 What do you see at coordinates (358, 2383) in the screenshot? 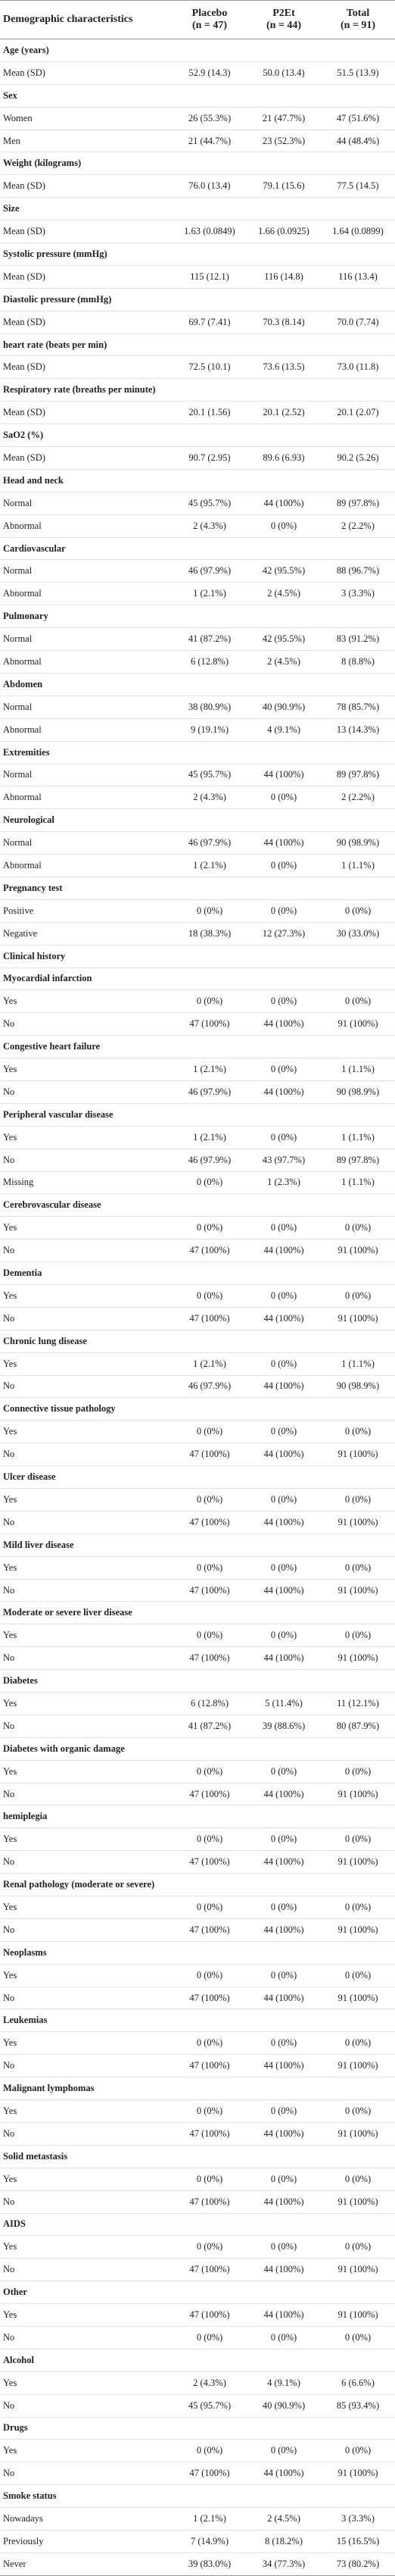
I see `cell: 6 (6.6%)` at bounding box center [358, 2383].